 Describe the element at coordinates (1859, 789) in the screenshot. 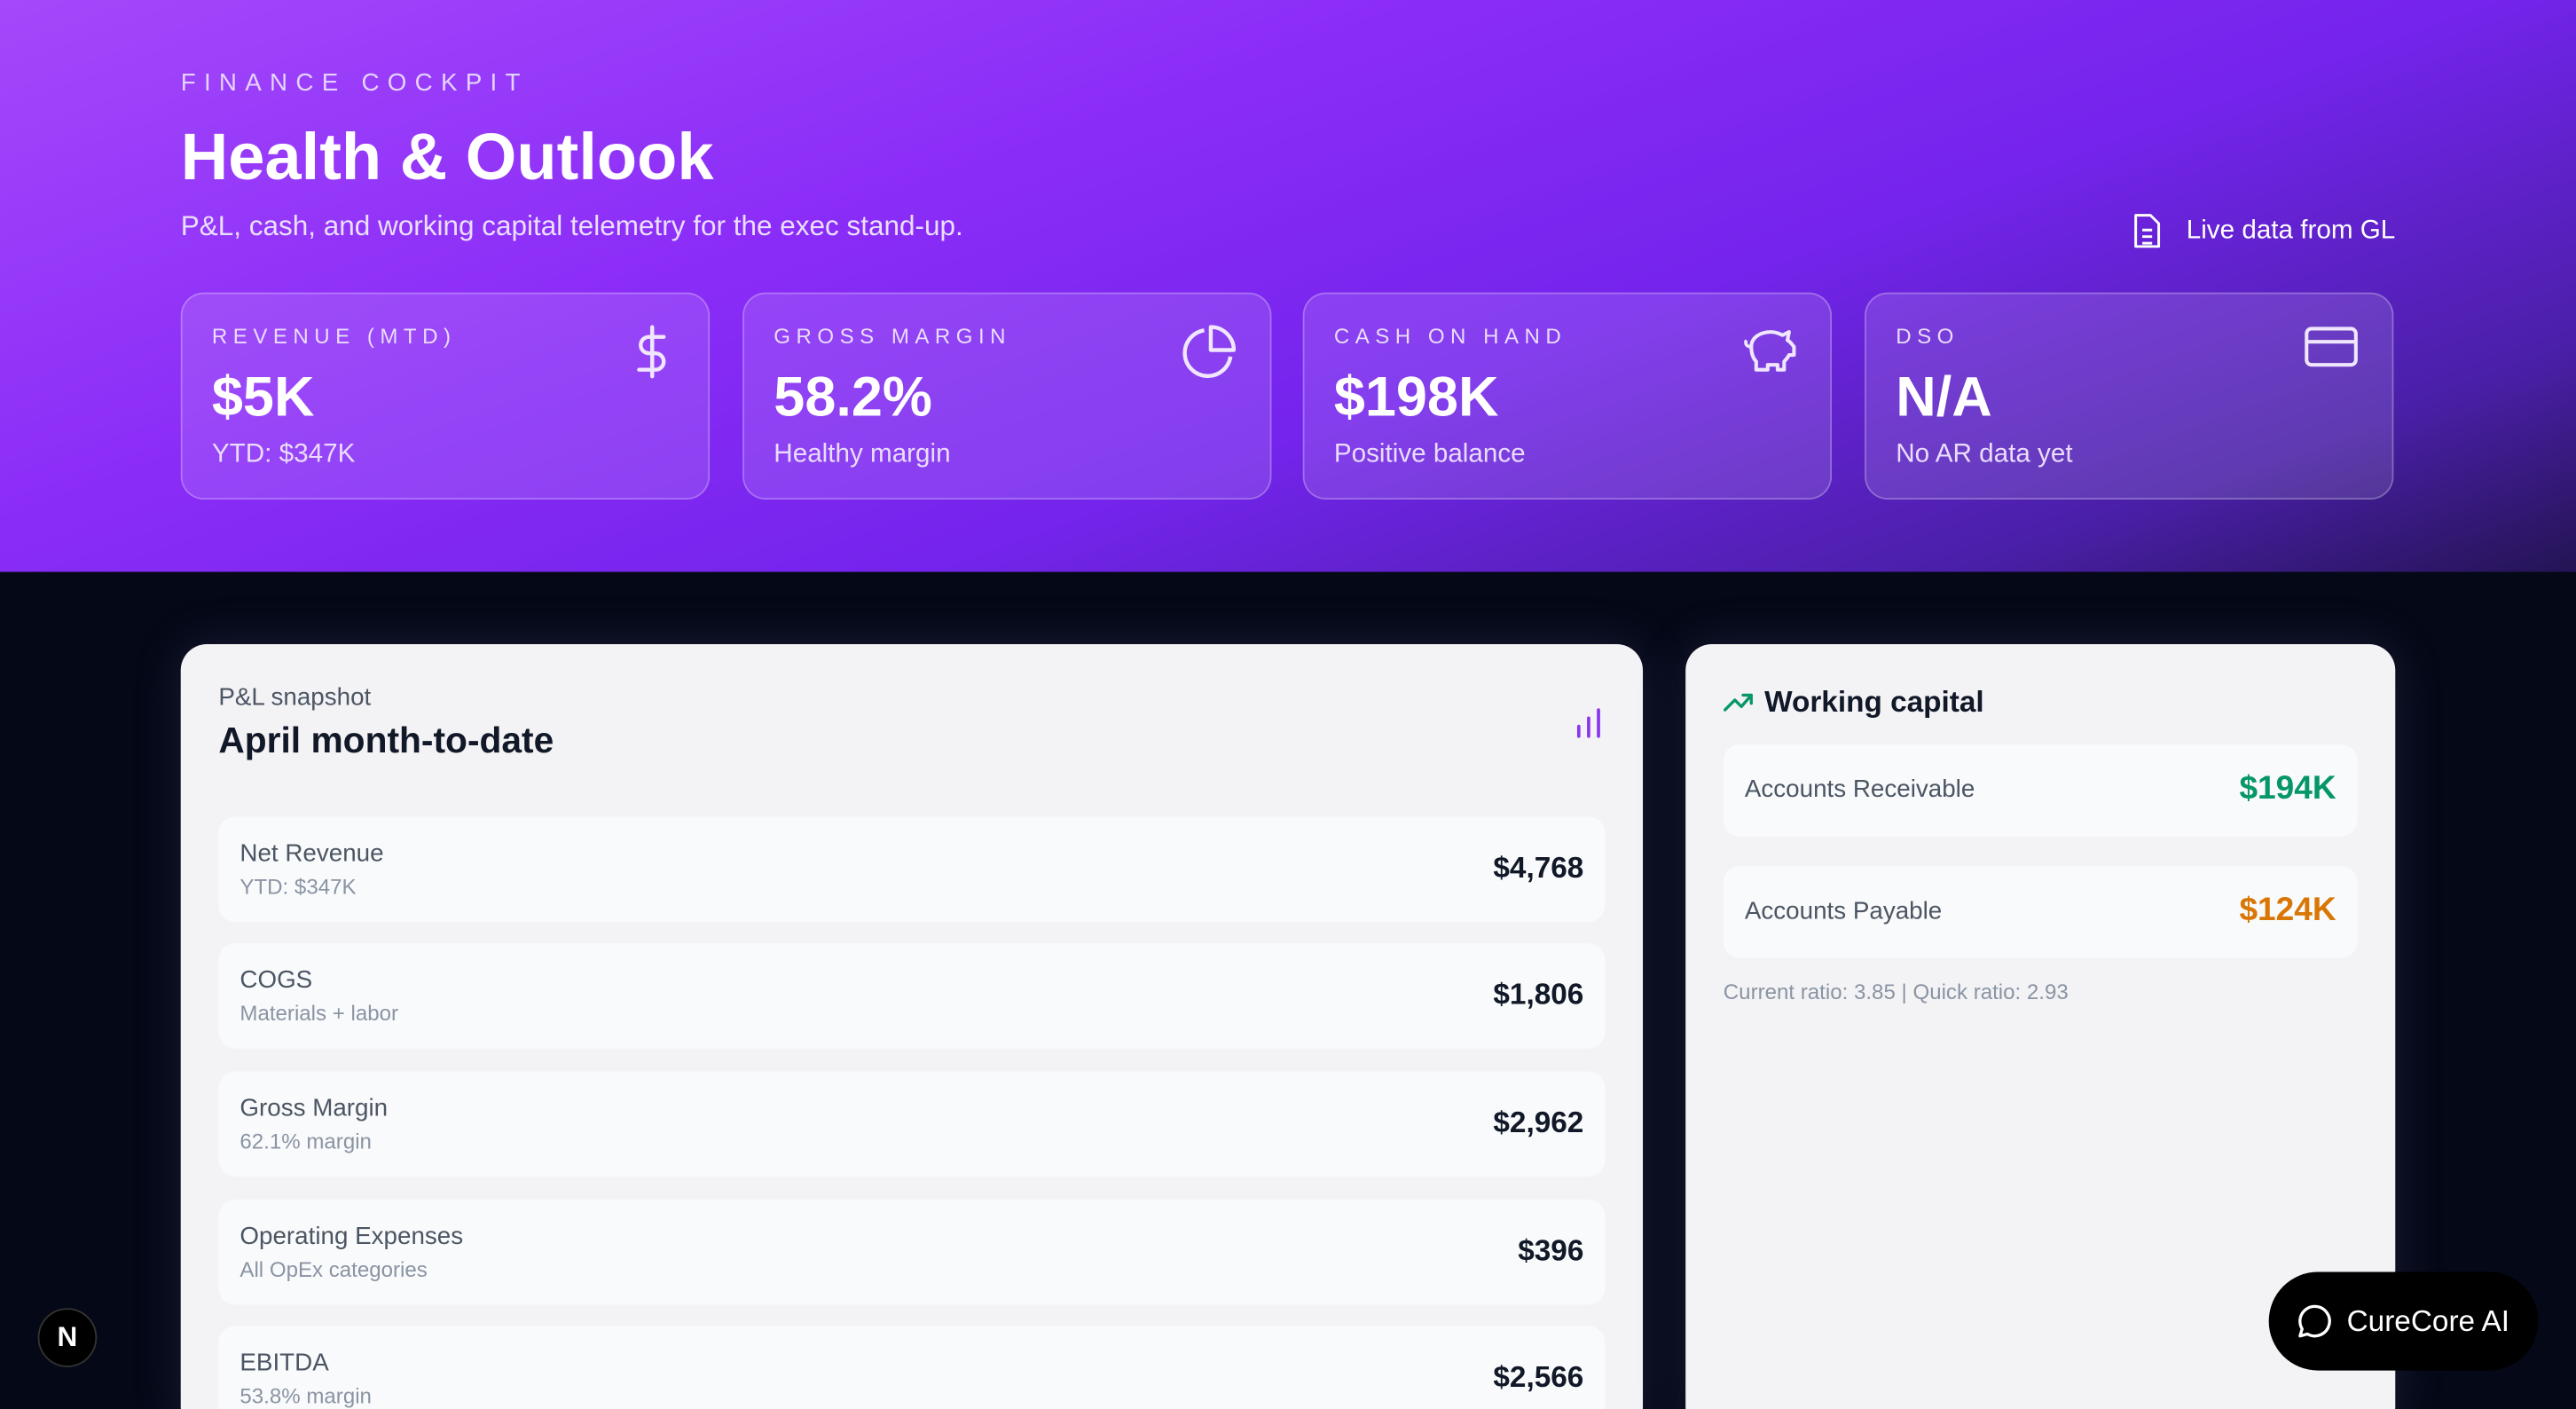

I see `row-label: Accounts Receivable` at that location.